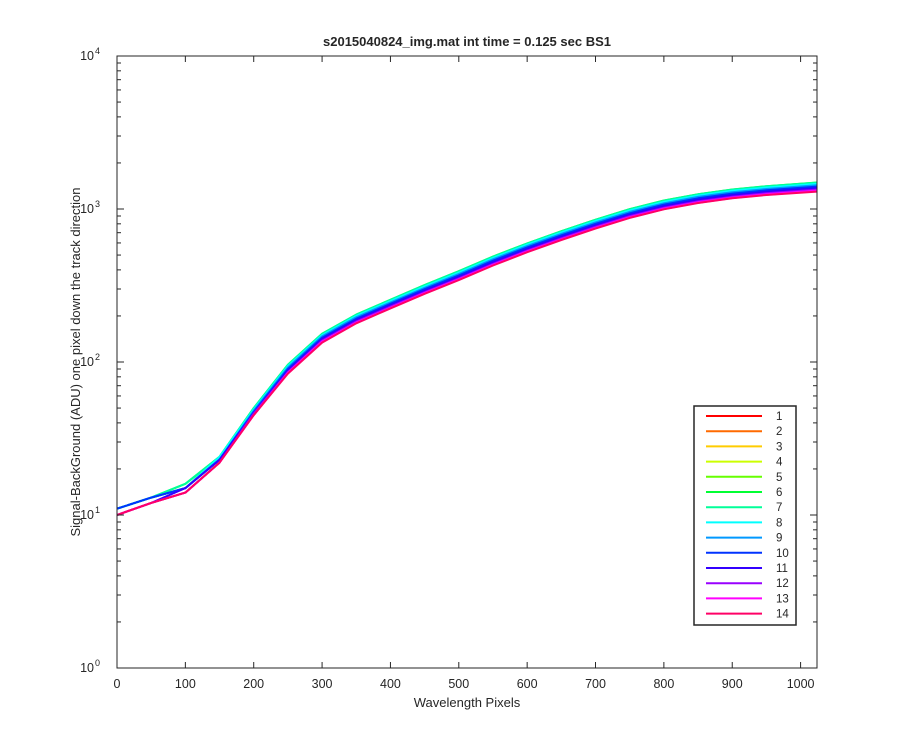  What do you see at coordinates (801, 684) in the screenshot?
I see `x-tick-label: 1000` at bounding box center [801, 684].